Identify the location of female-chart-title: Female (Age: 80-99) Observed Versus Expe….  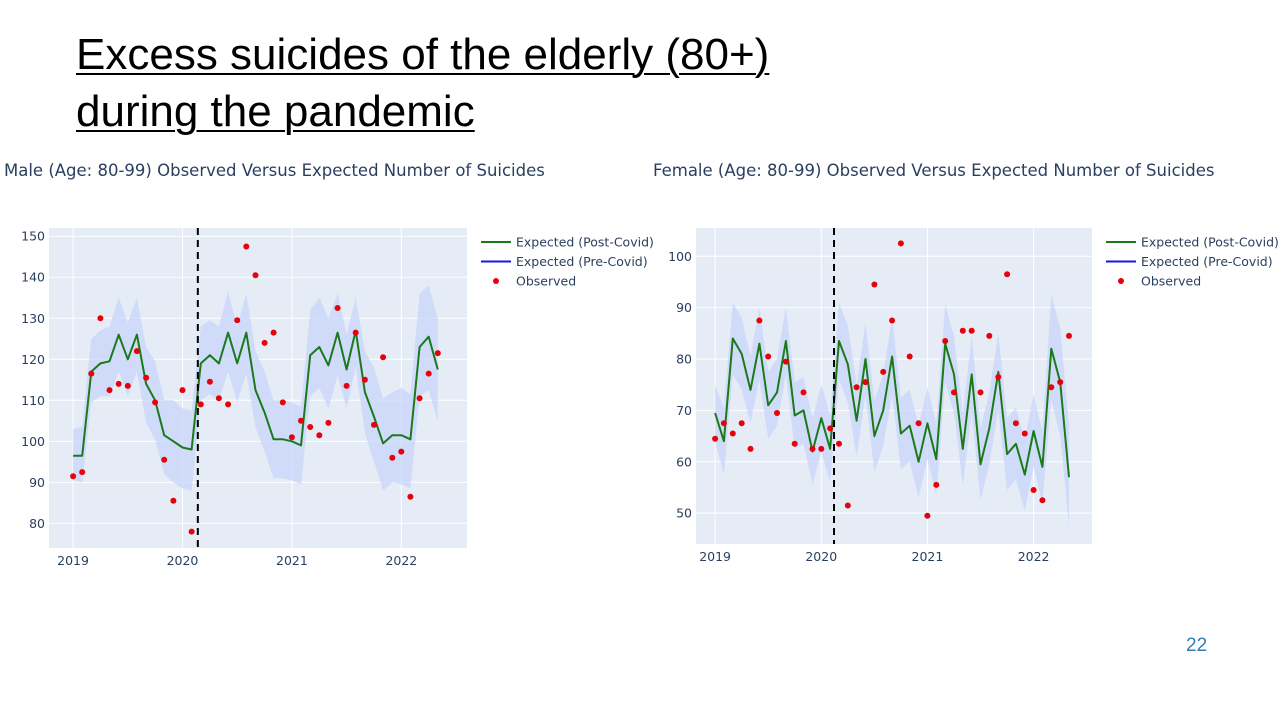
(934, 170).